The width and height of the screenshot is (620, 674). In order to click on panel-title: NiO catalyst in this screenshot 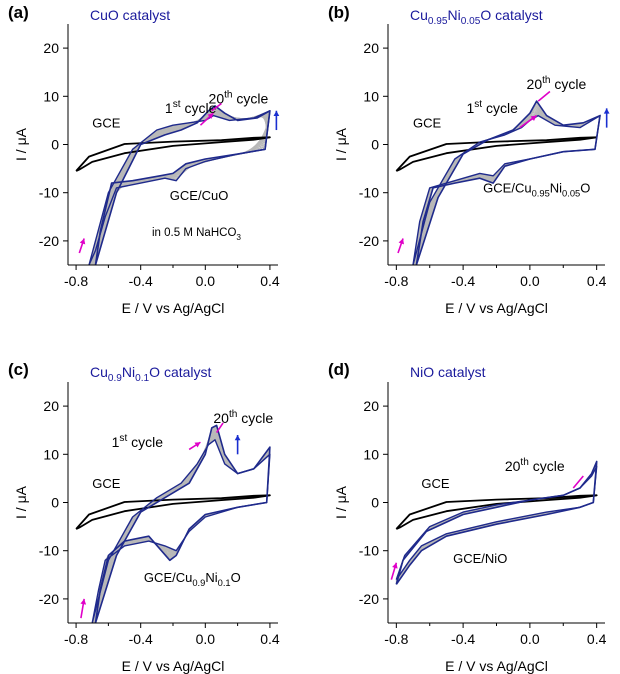, I will do `click(448, 372)`.